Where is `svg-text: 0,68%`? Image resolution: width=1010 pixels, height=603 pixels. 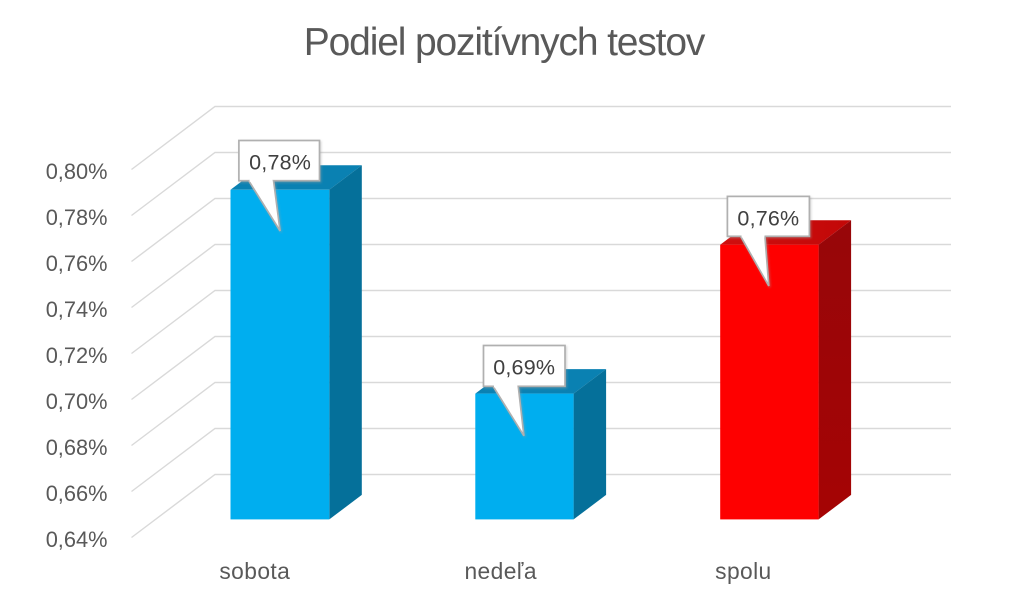 svg-text: 0,68% is located at coordinates (77, 447).